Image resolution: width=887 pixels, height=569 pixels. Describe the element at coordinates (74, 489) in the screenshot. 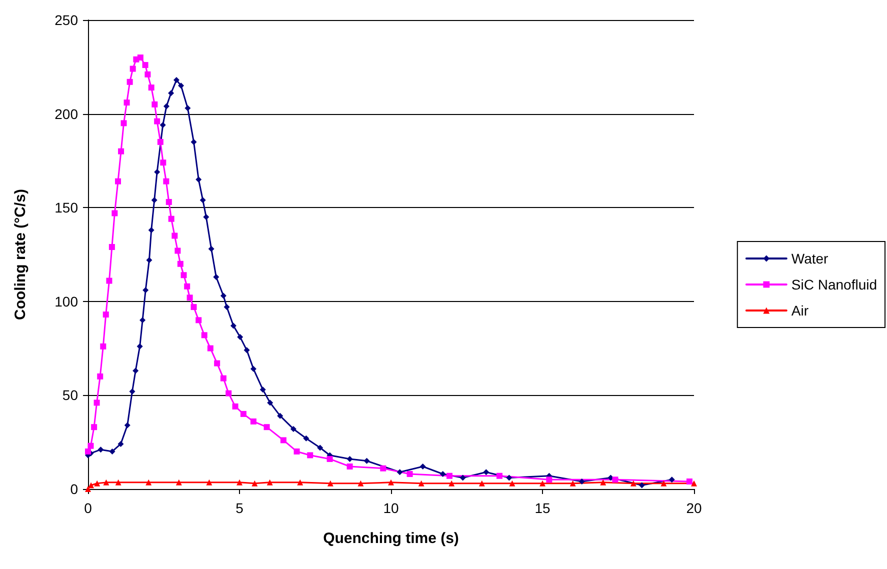

I see `y-tick-label: 0` at that location.